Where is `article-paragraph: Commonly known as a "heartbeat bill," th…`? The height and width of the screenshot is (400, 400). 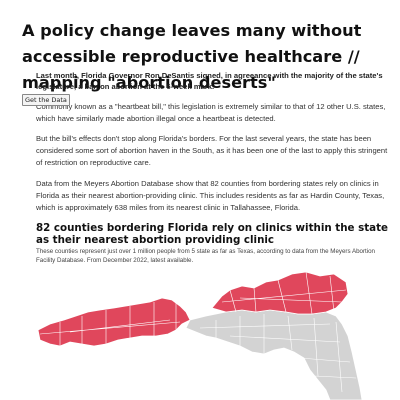 article-paragraph: Commonly known as a "heartbeat bill," th… is located at coordinates (211, 112).